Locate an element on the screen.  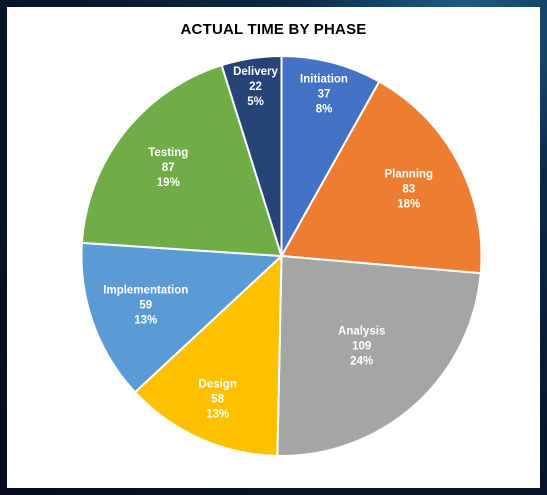
label-value: 59 is located at coordinates (145, 305).